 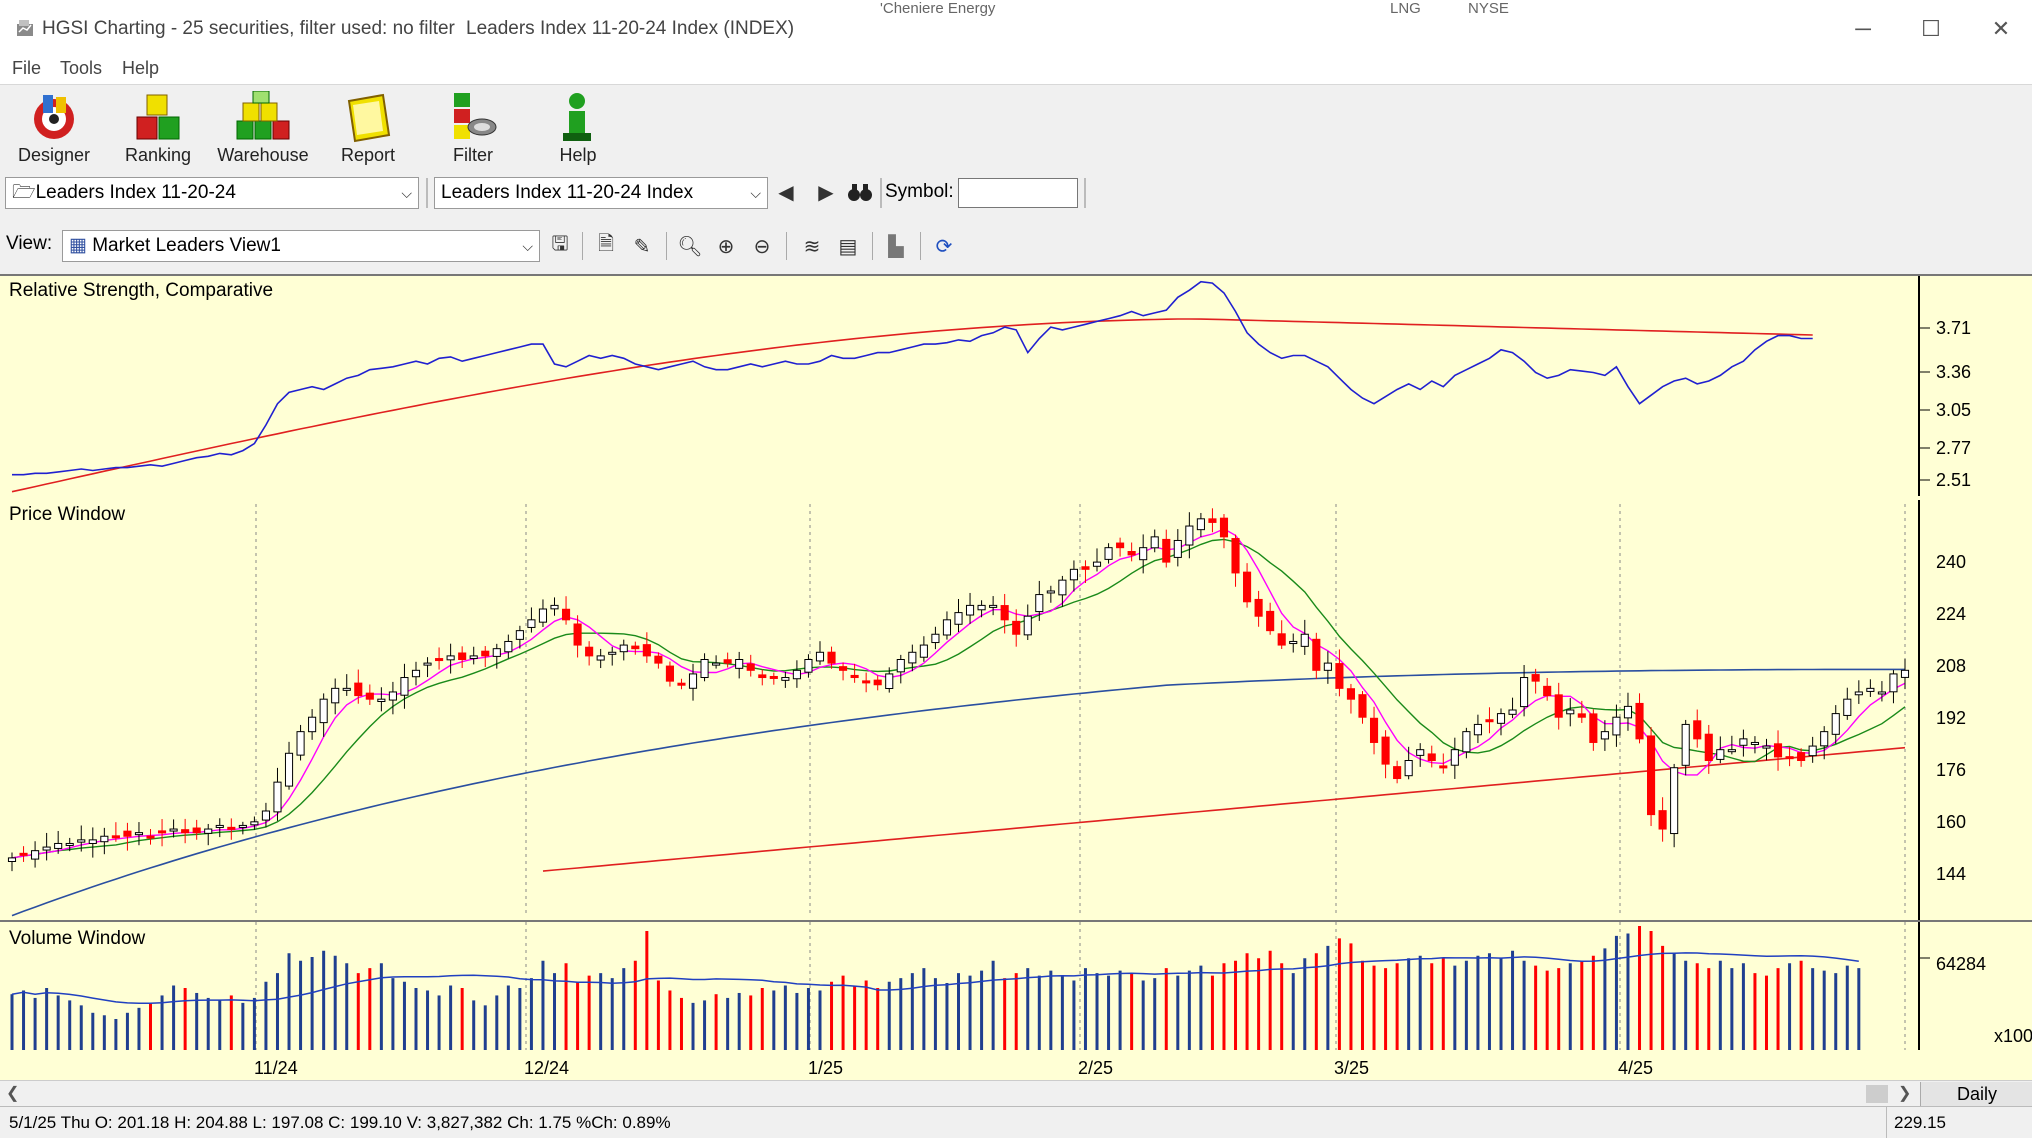 What do you see at coordinates (263, 131) in the screenshot?
I see `warehouse-button: Warehouse` at bounding box center [263, 131].